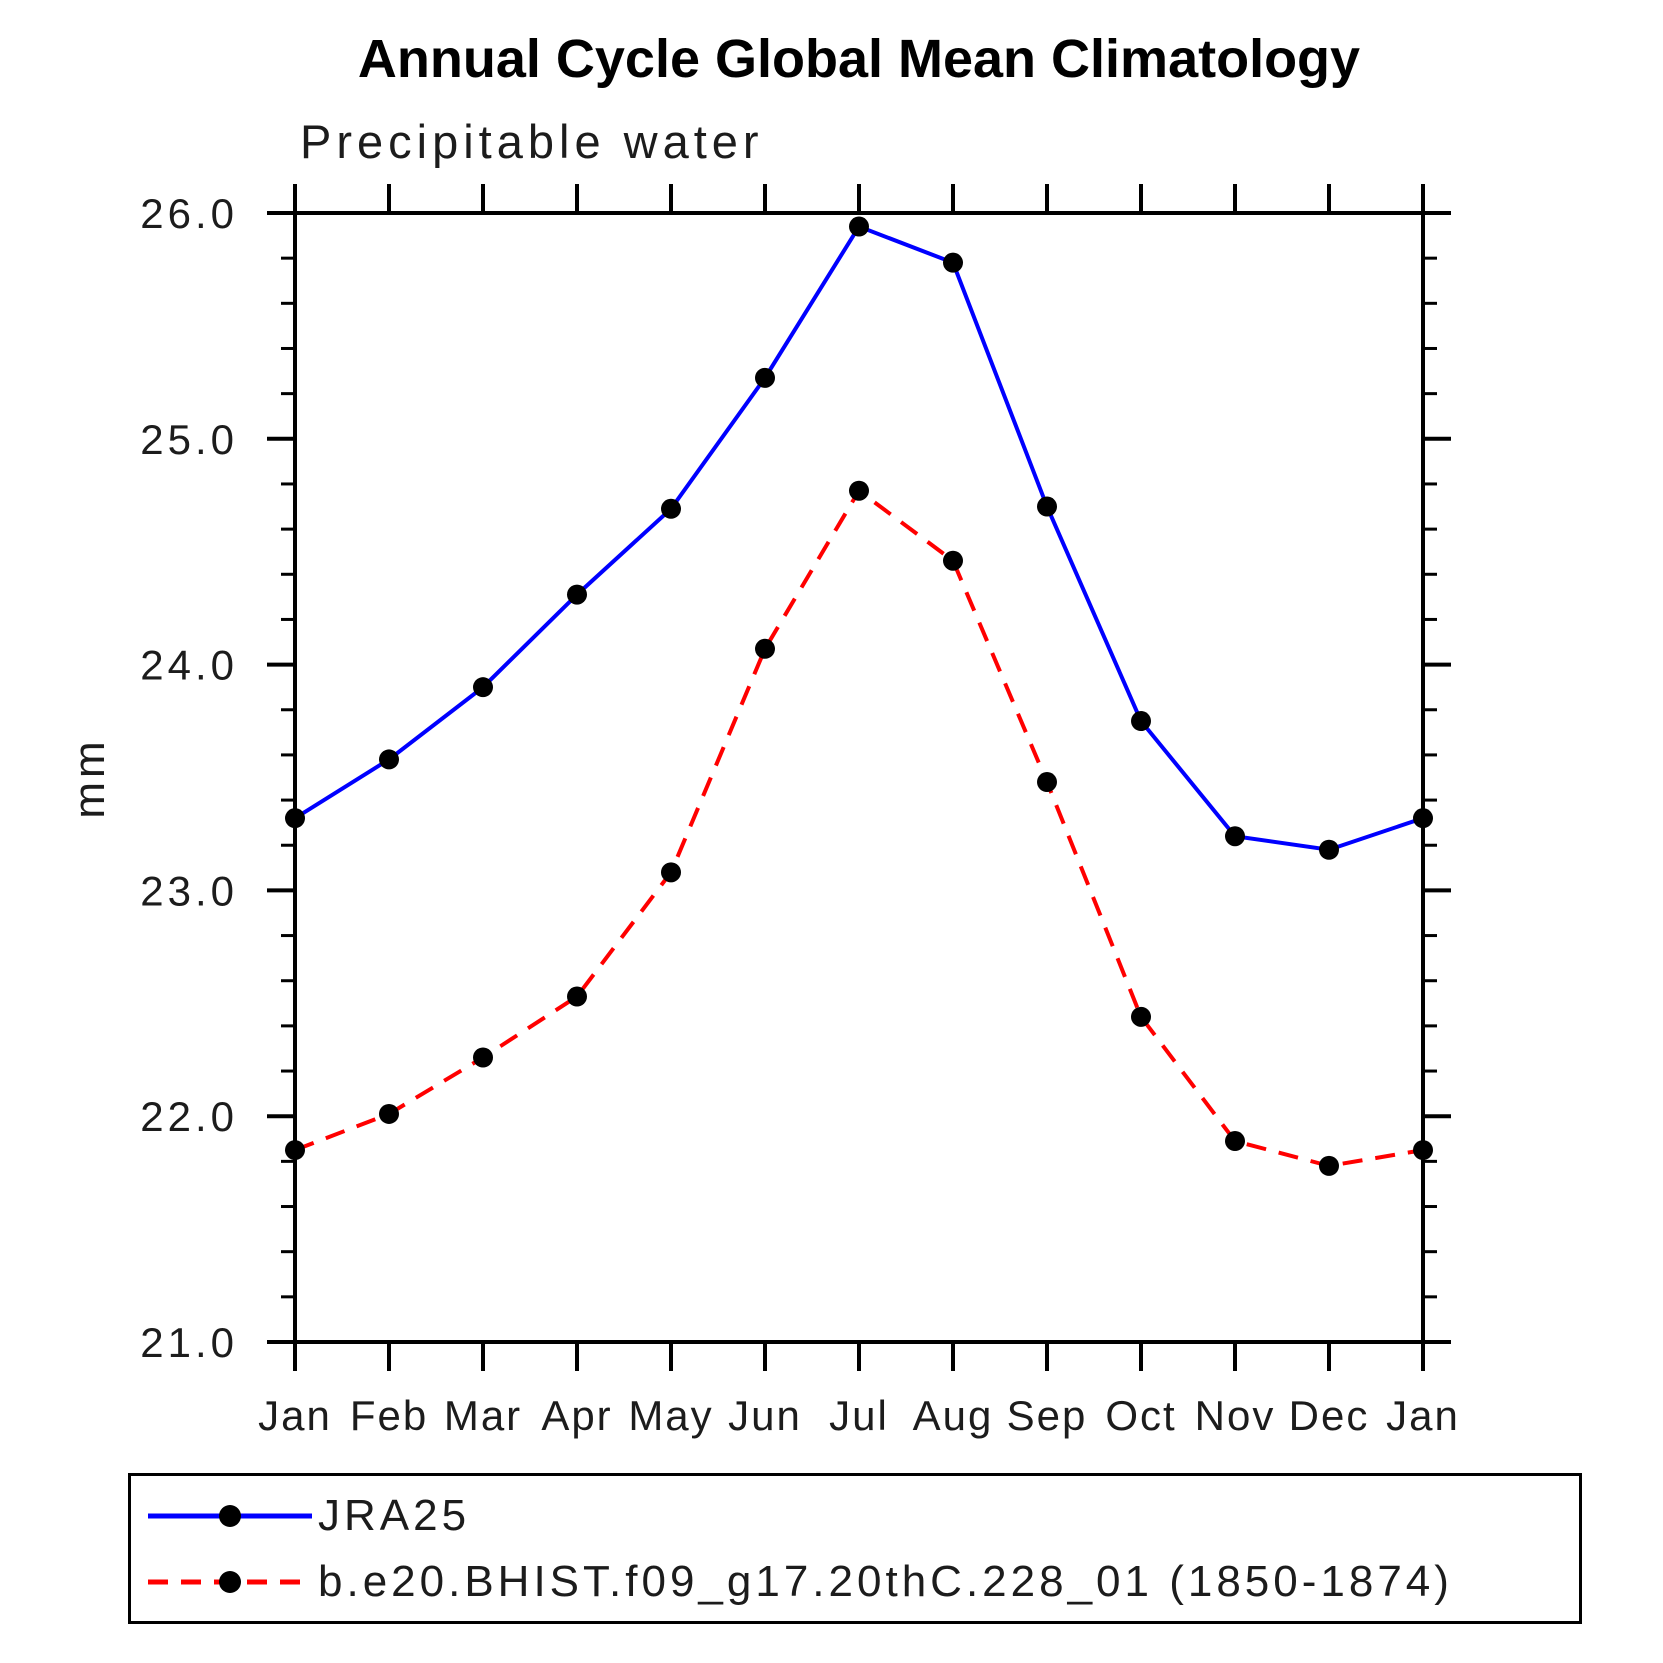  I want to click on y-tick-label: 26.0, so click(189, 213).